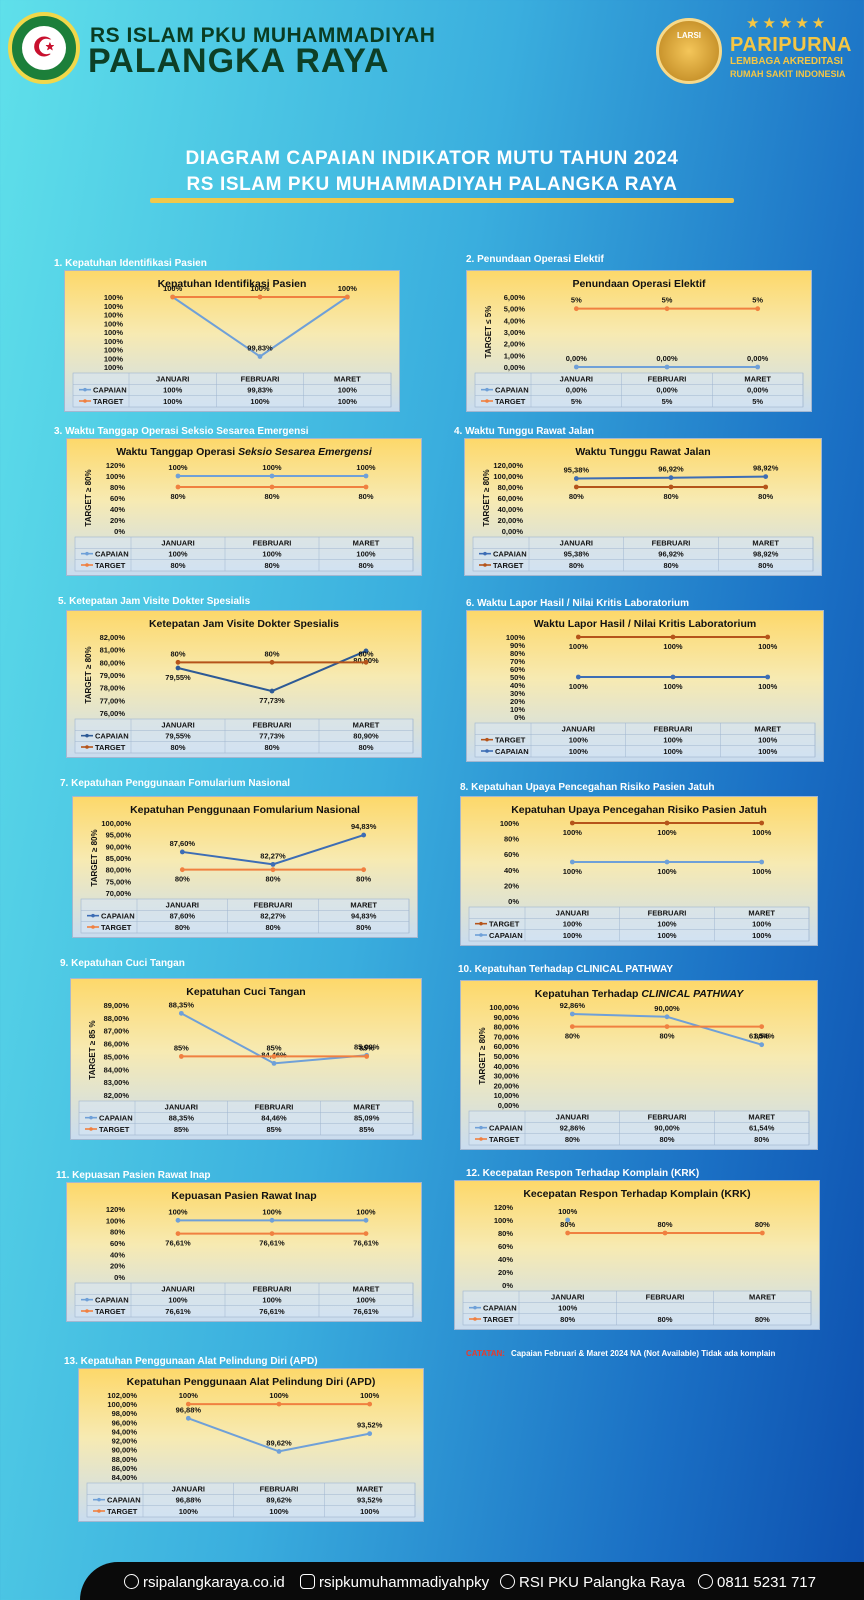 This screenshot has height=1600, width=864. What do you see at coordinates (509, 1105) in the screenshot?
I see `y-tick-label: 0,00%` at bounding box center [509, 1105].